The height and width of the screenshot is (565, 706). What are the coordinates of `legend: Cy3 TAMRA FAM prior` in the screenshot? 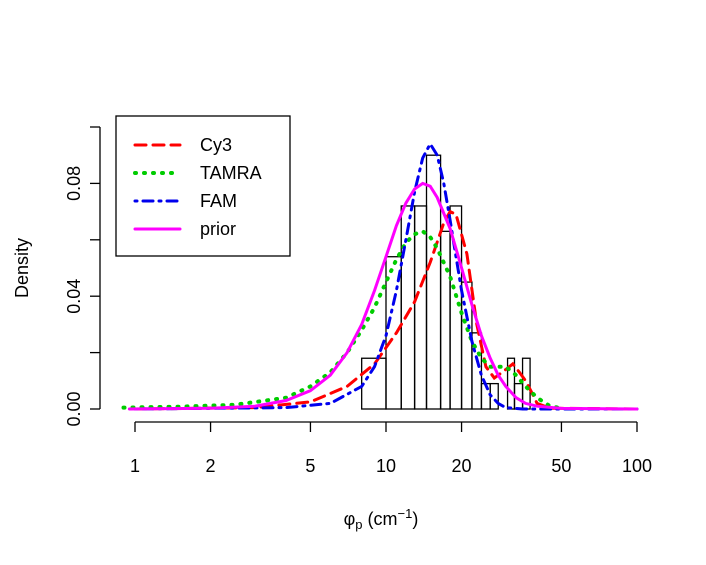 It's located at (203, 186).